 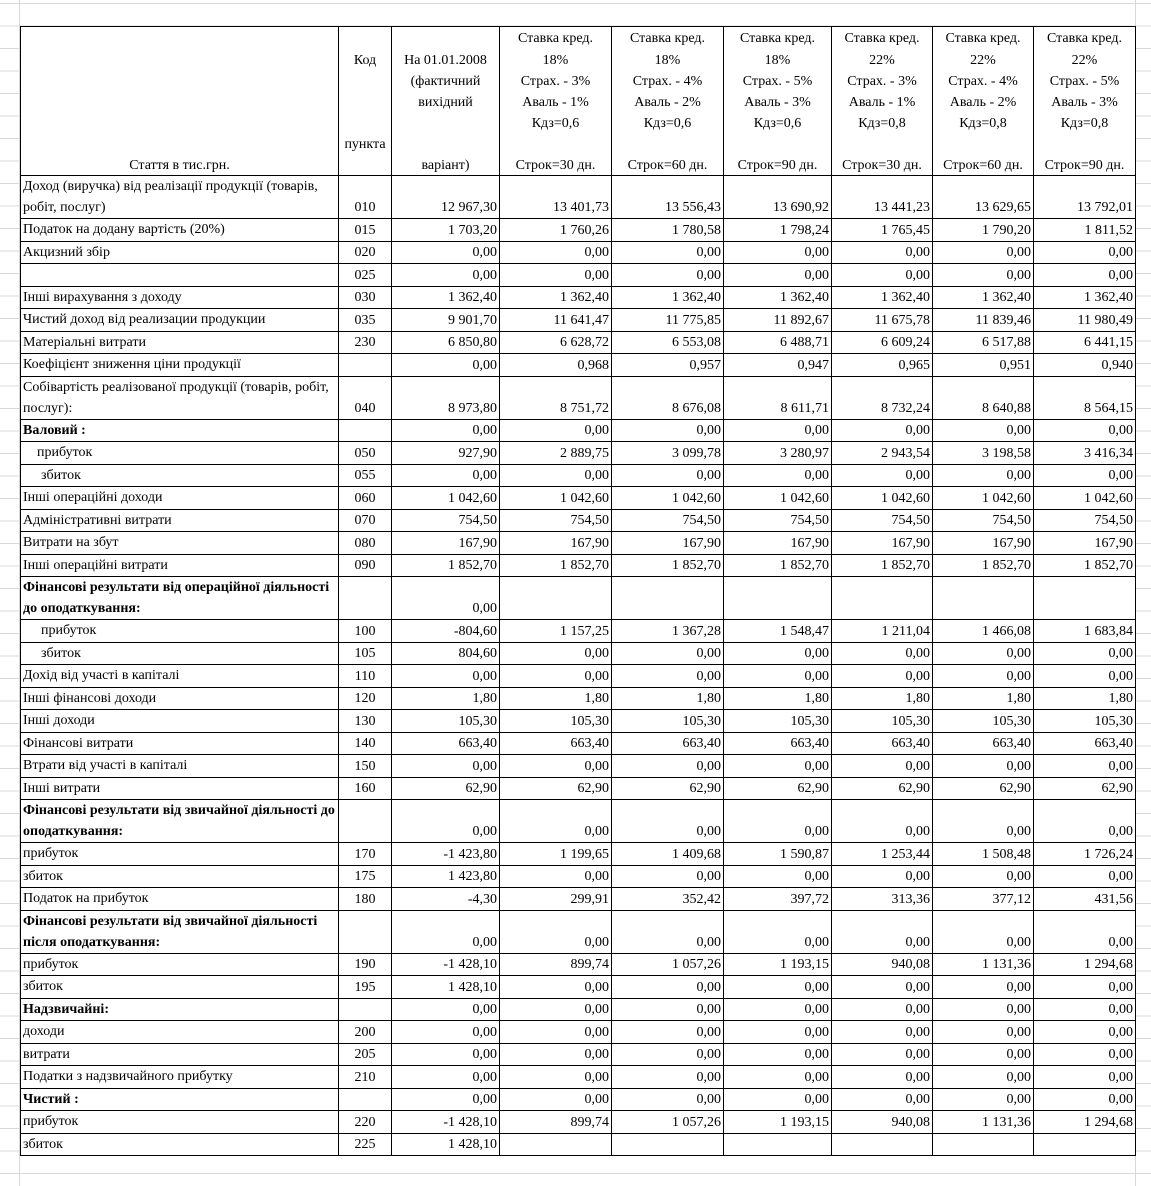 What do you see at coordinates (179, 365) in the screenshot?
I see `row-label: Коефіцієнт зниження ціни продукції` at bounding box center [179, 365].